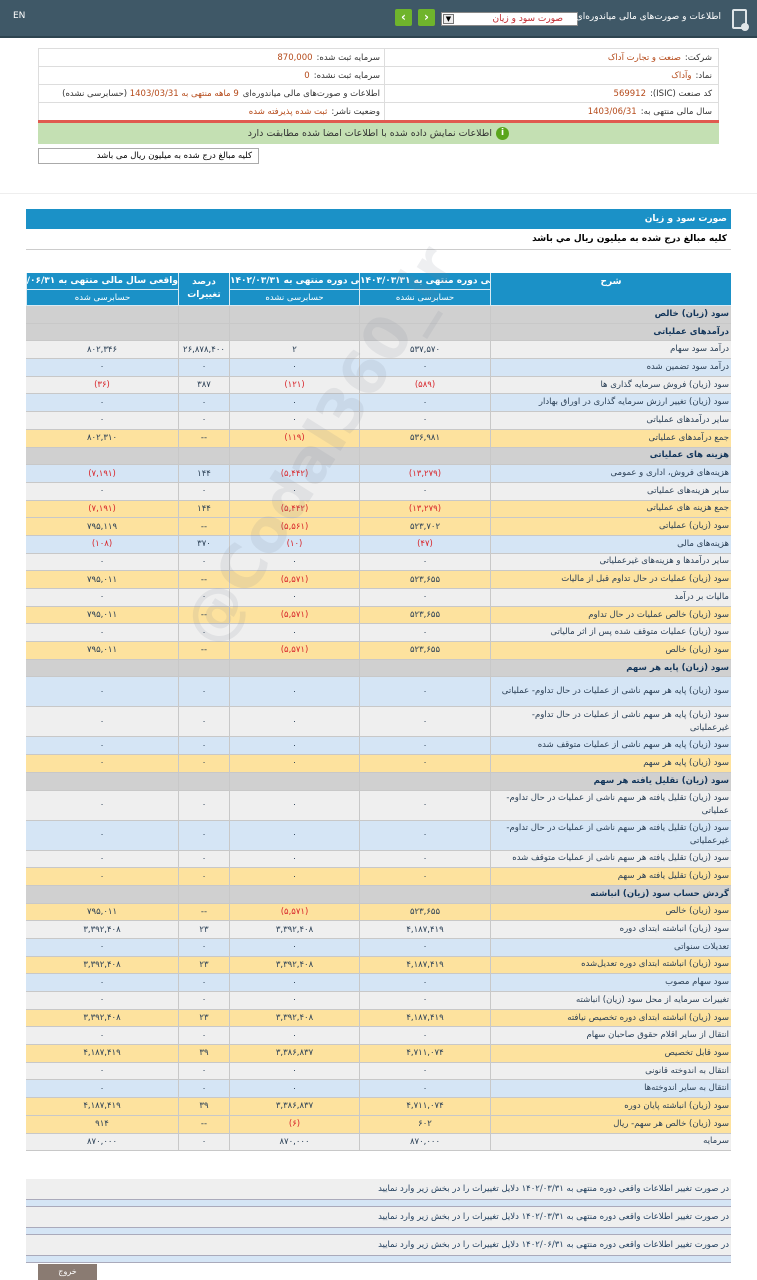  I want to click on clipboard-icon, so click(740, 20).